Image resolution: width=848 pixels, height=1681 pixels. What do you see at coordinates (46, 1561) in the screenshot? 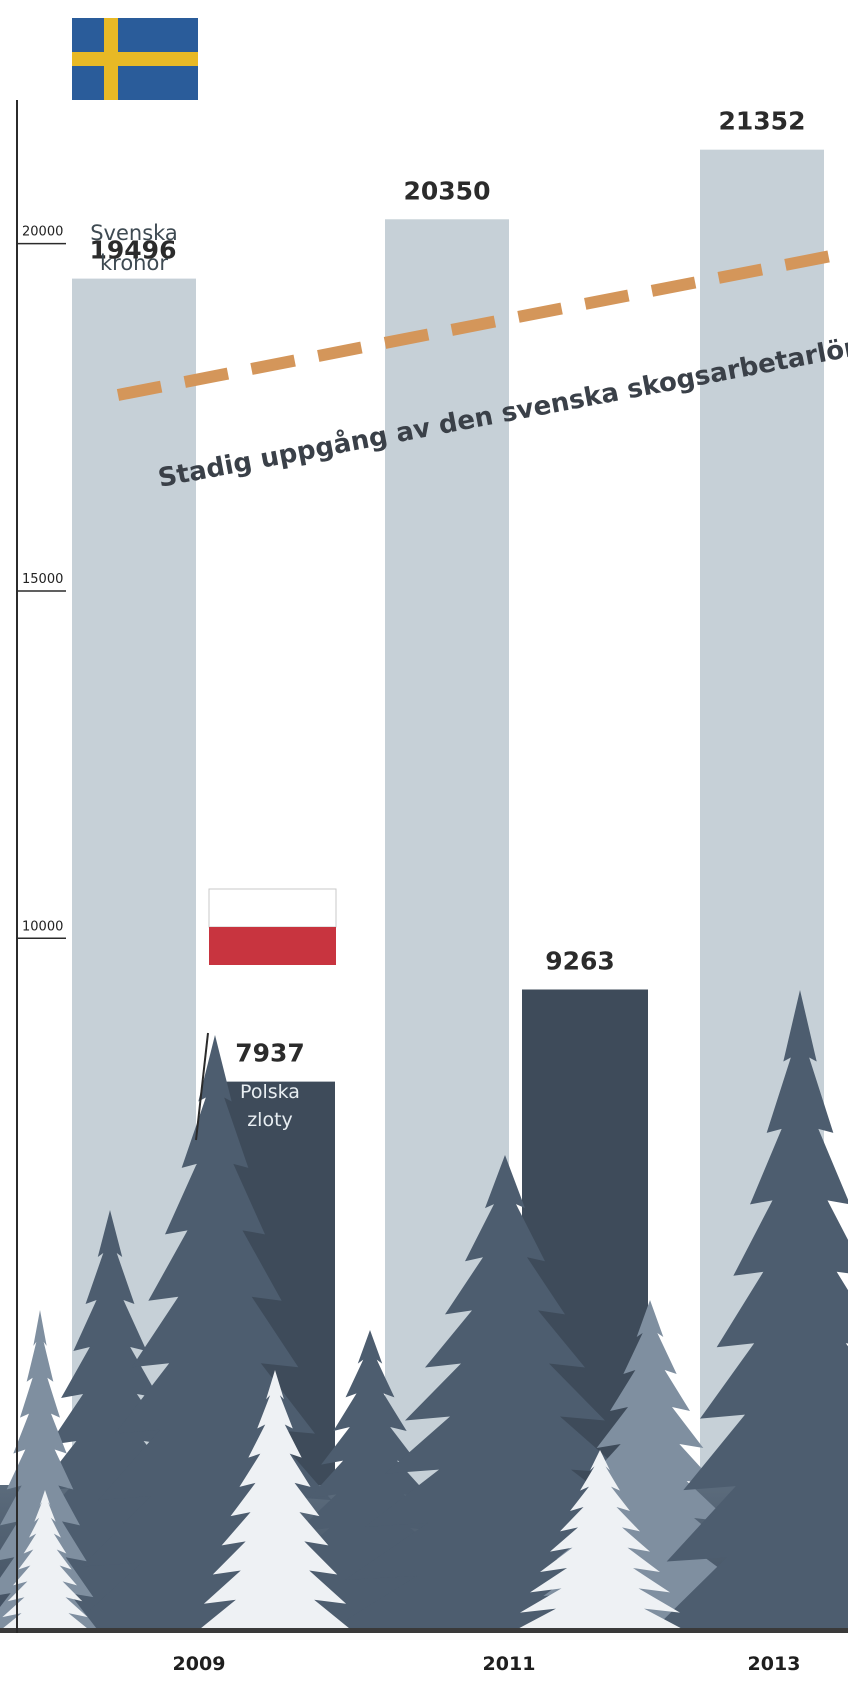
I see `tree-white-edge` at bounding box center [46, 1561].